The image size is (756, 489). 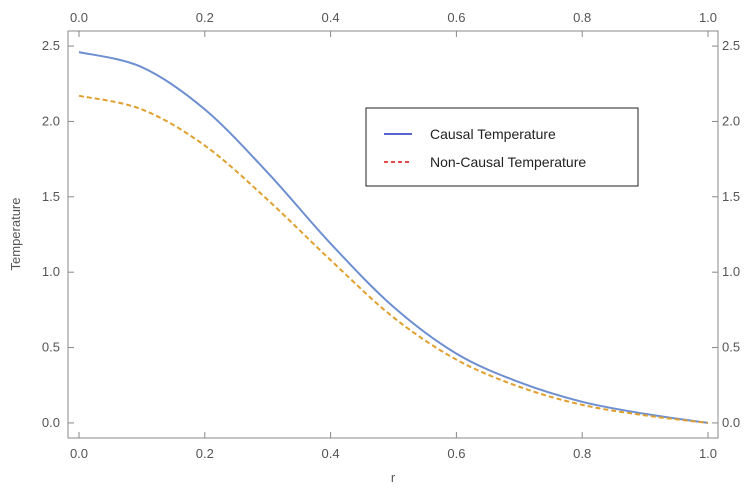 I want to click on x-tick-label-top-5: 1.0, so click(x=708, y=17).